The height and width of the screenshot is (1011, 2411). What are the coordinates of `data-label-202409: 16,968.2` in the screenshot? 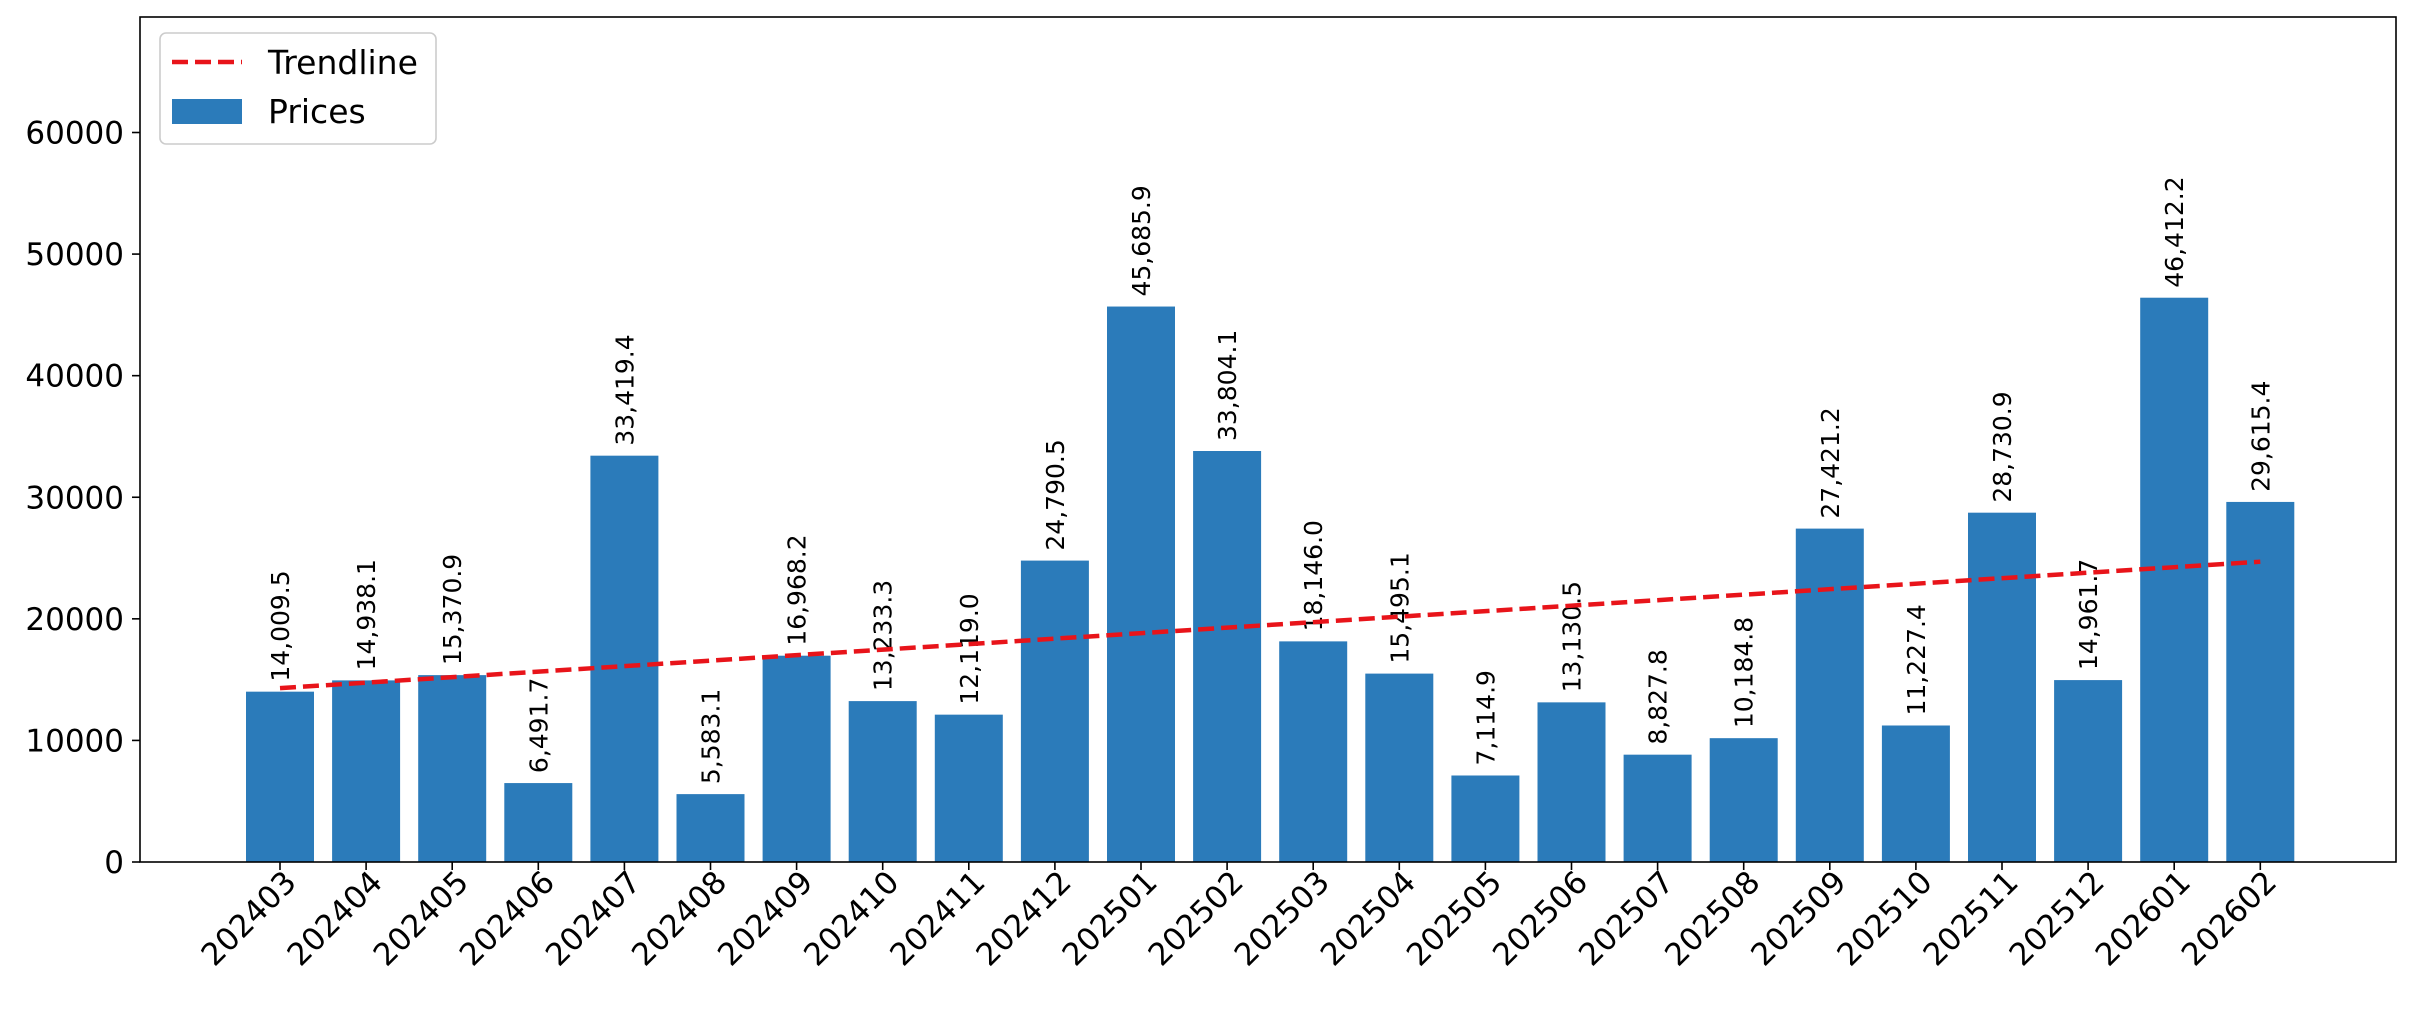 It's located at (797, 589).